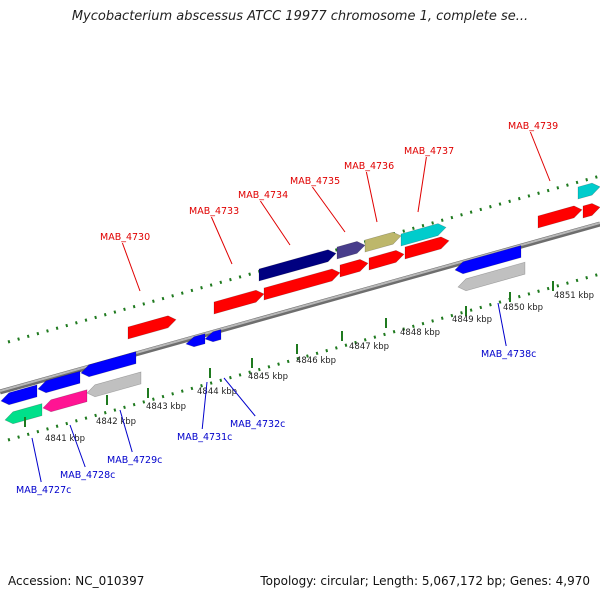 Image resolution: width=600 pixels, height=600 pixels. I want to click on accession-label: Accession: NC_010397, so click(76, 581).